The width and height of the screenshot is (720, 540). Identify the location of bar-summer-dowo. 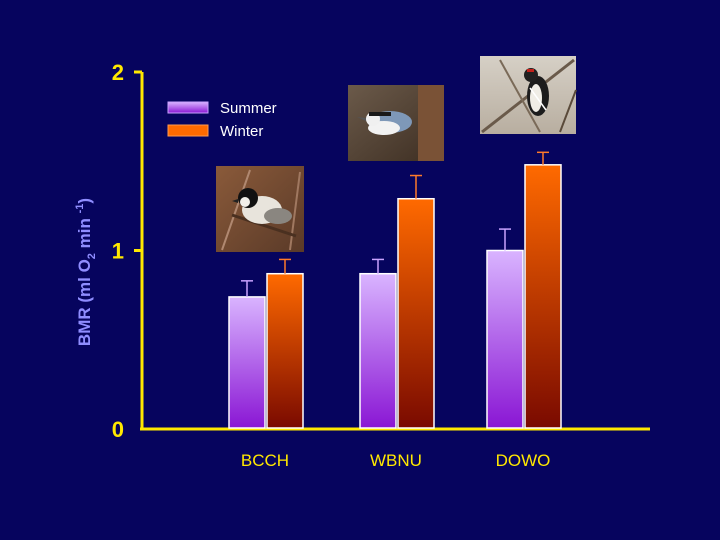
(505, 339).